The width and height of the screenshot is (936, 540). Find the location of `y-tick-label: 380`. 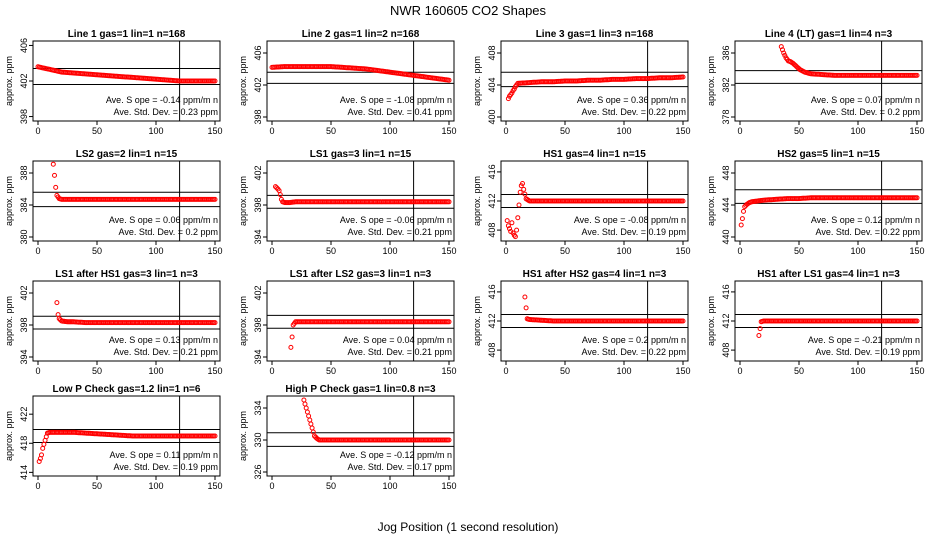

y-tick-label: 380 is located at coordinates (24, 236).